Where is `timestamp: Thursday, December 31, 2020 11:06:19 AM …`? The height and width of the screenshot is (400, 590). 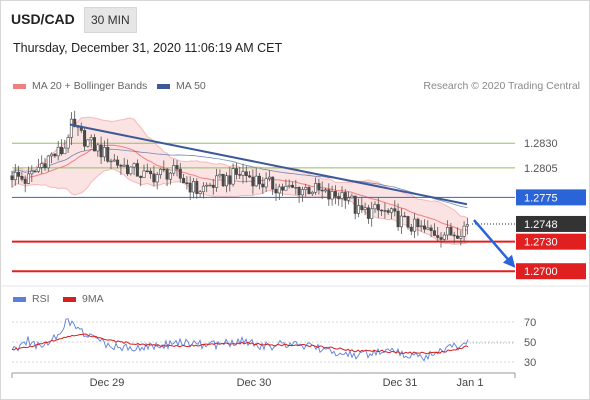
timestamp: Thursday, December 31, 2020 11:06:19 AM … is located at coordinates (148, 48).